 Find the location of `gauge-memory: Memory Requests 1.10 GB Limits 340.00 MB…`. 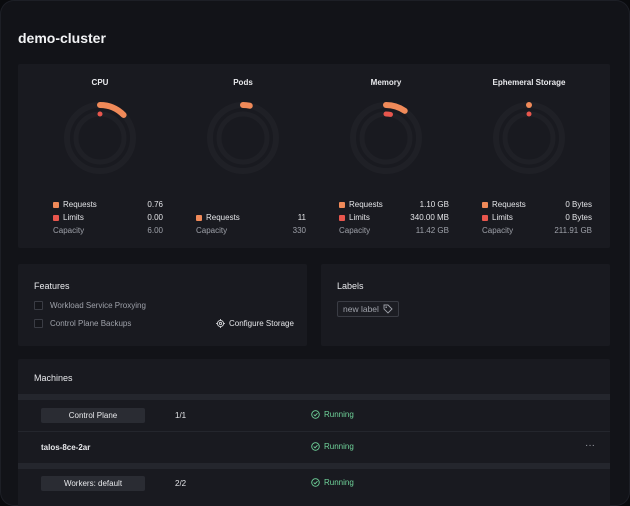

gauge-memory: Memory Requests 1.10 GB Limits 340.00 MB… is located at coordinates (386, 156).